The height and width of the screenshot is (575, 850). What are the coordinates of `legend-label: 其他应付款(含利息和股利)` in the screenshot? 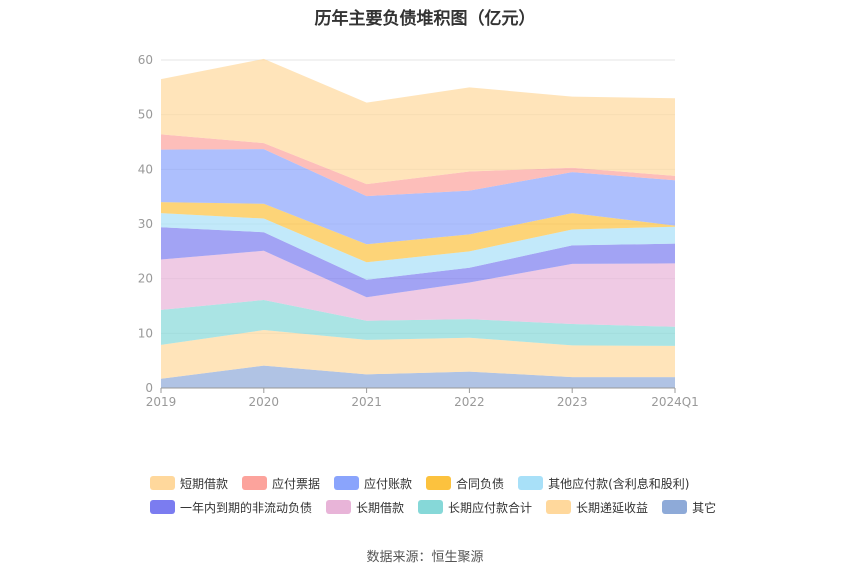 It's located at (619, 483).